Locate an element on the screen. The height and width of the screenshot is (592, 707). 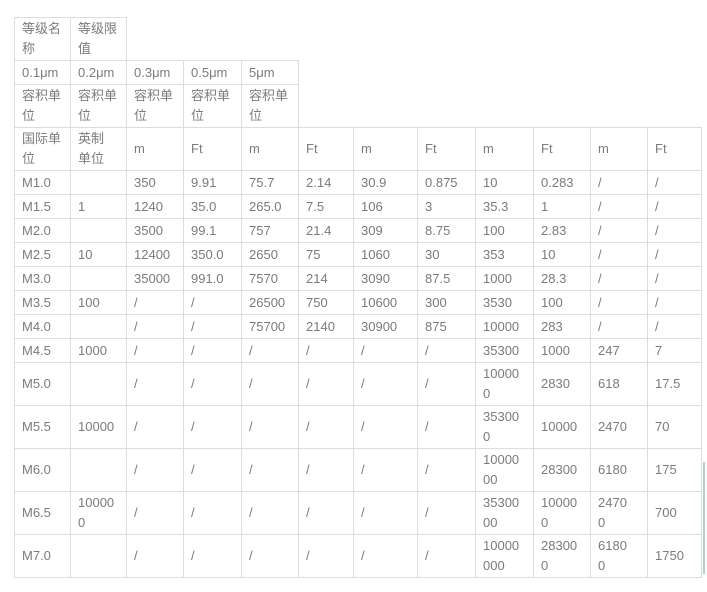
data-cell: 875 is located at coordinates (446, 326).